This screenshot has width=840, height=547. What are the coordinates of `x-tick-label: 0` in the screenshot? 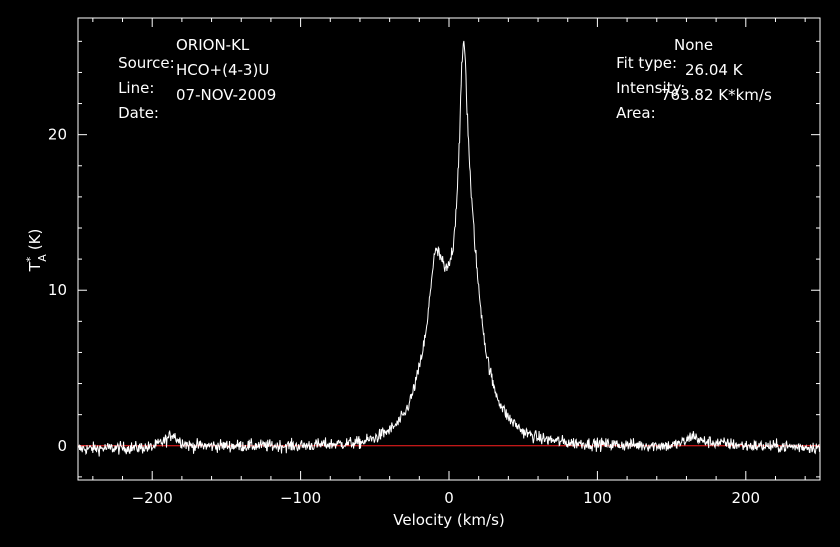 It's located at (449, 498).